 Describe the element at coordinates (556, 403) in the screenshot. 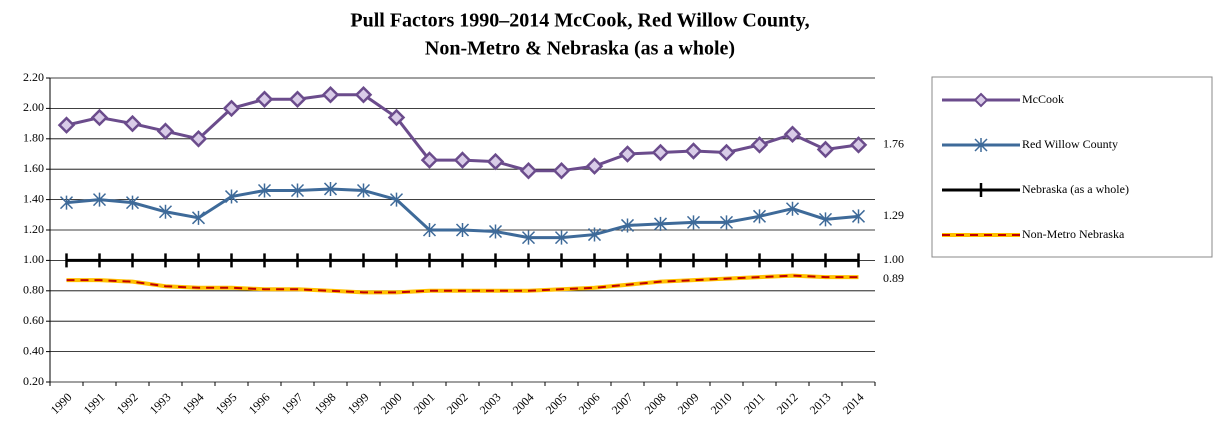

I see `x-tick-label: 2005` at that location.